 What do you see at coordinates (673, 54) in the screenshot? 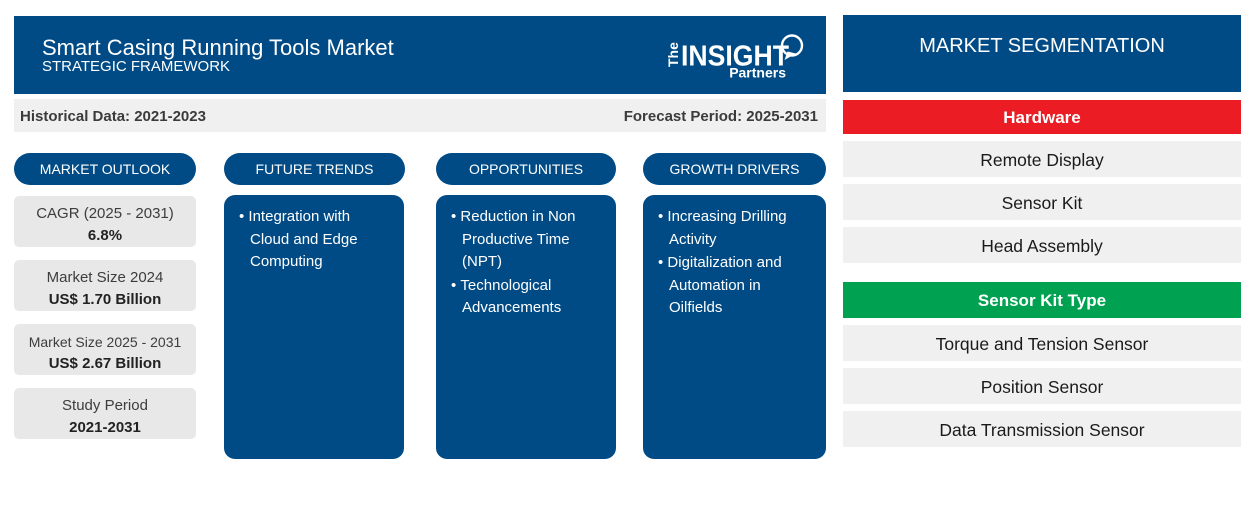
I see `svg-text: The` at bounding box center [673, 54].